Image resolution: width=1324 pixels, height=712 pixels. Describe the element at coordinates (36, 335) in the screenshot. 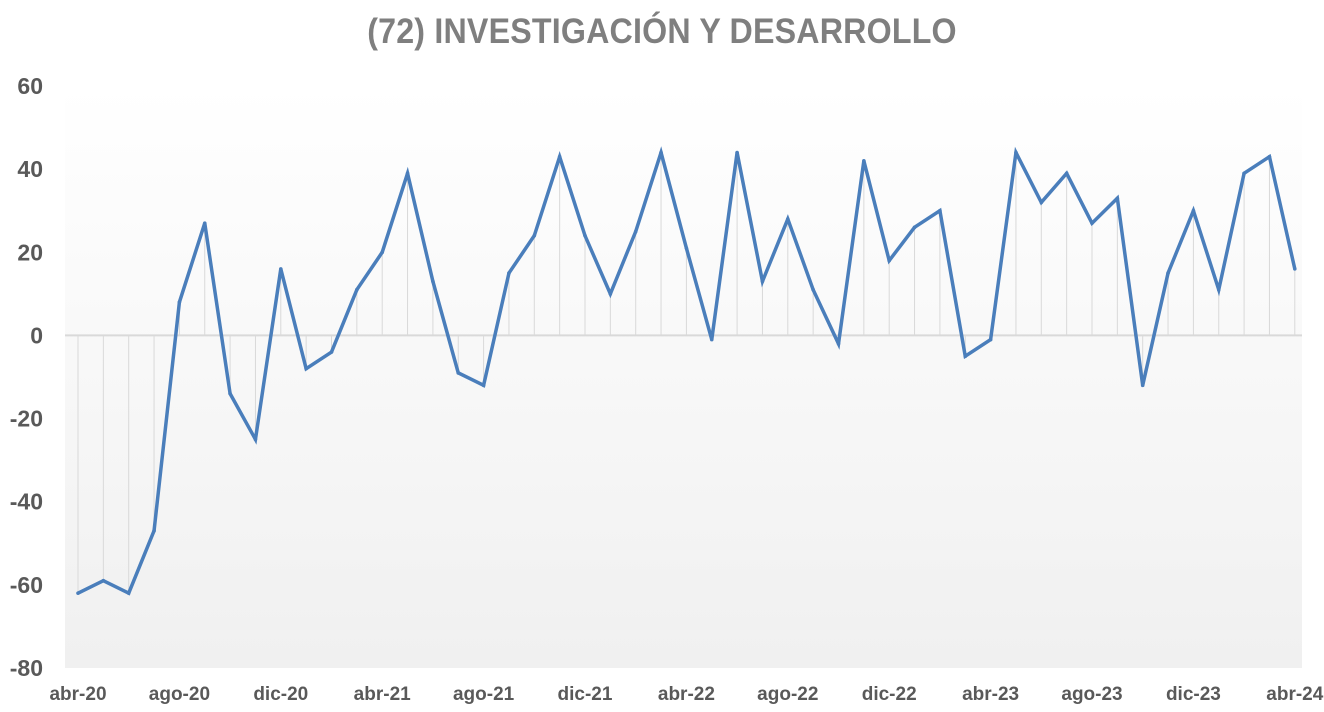

I see `y-tick-label: 0` at that location.